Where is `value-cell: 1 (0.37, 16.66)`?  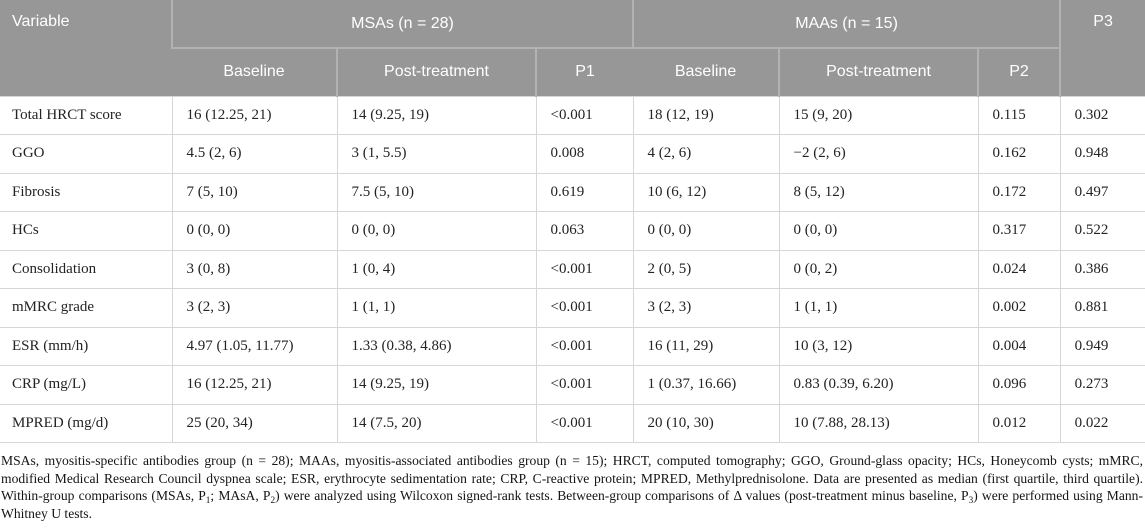
value-cell: 1 (0.37, 16.66) is located at coordinates (706, 385).